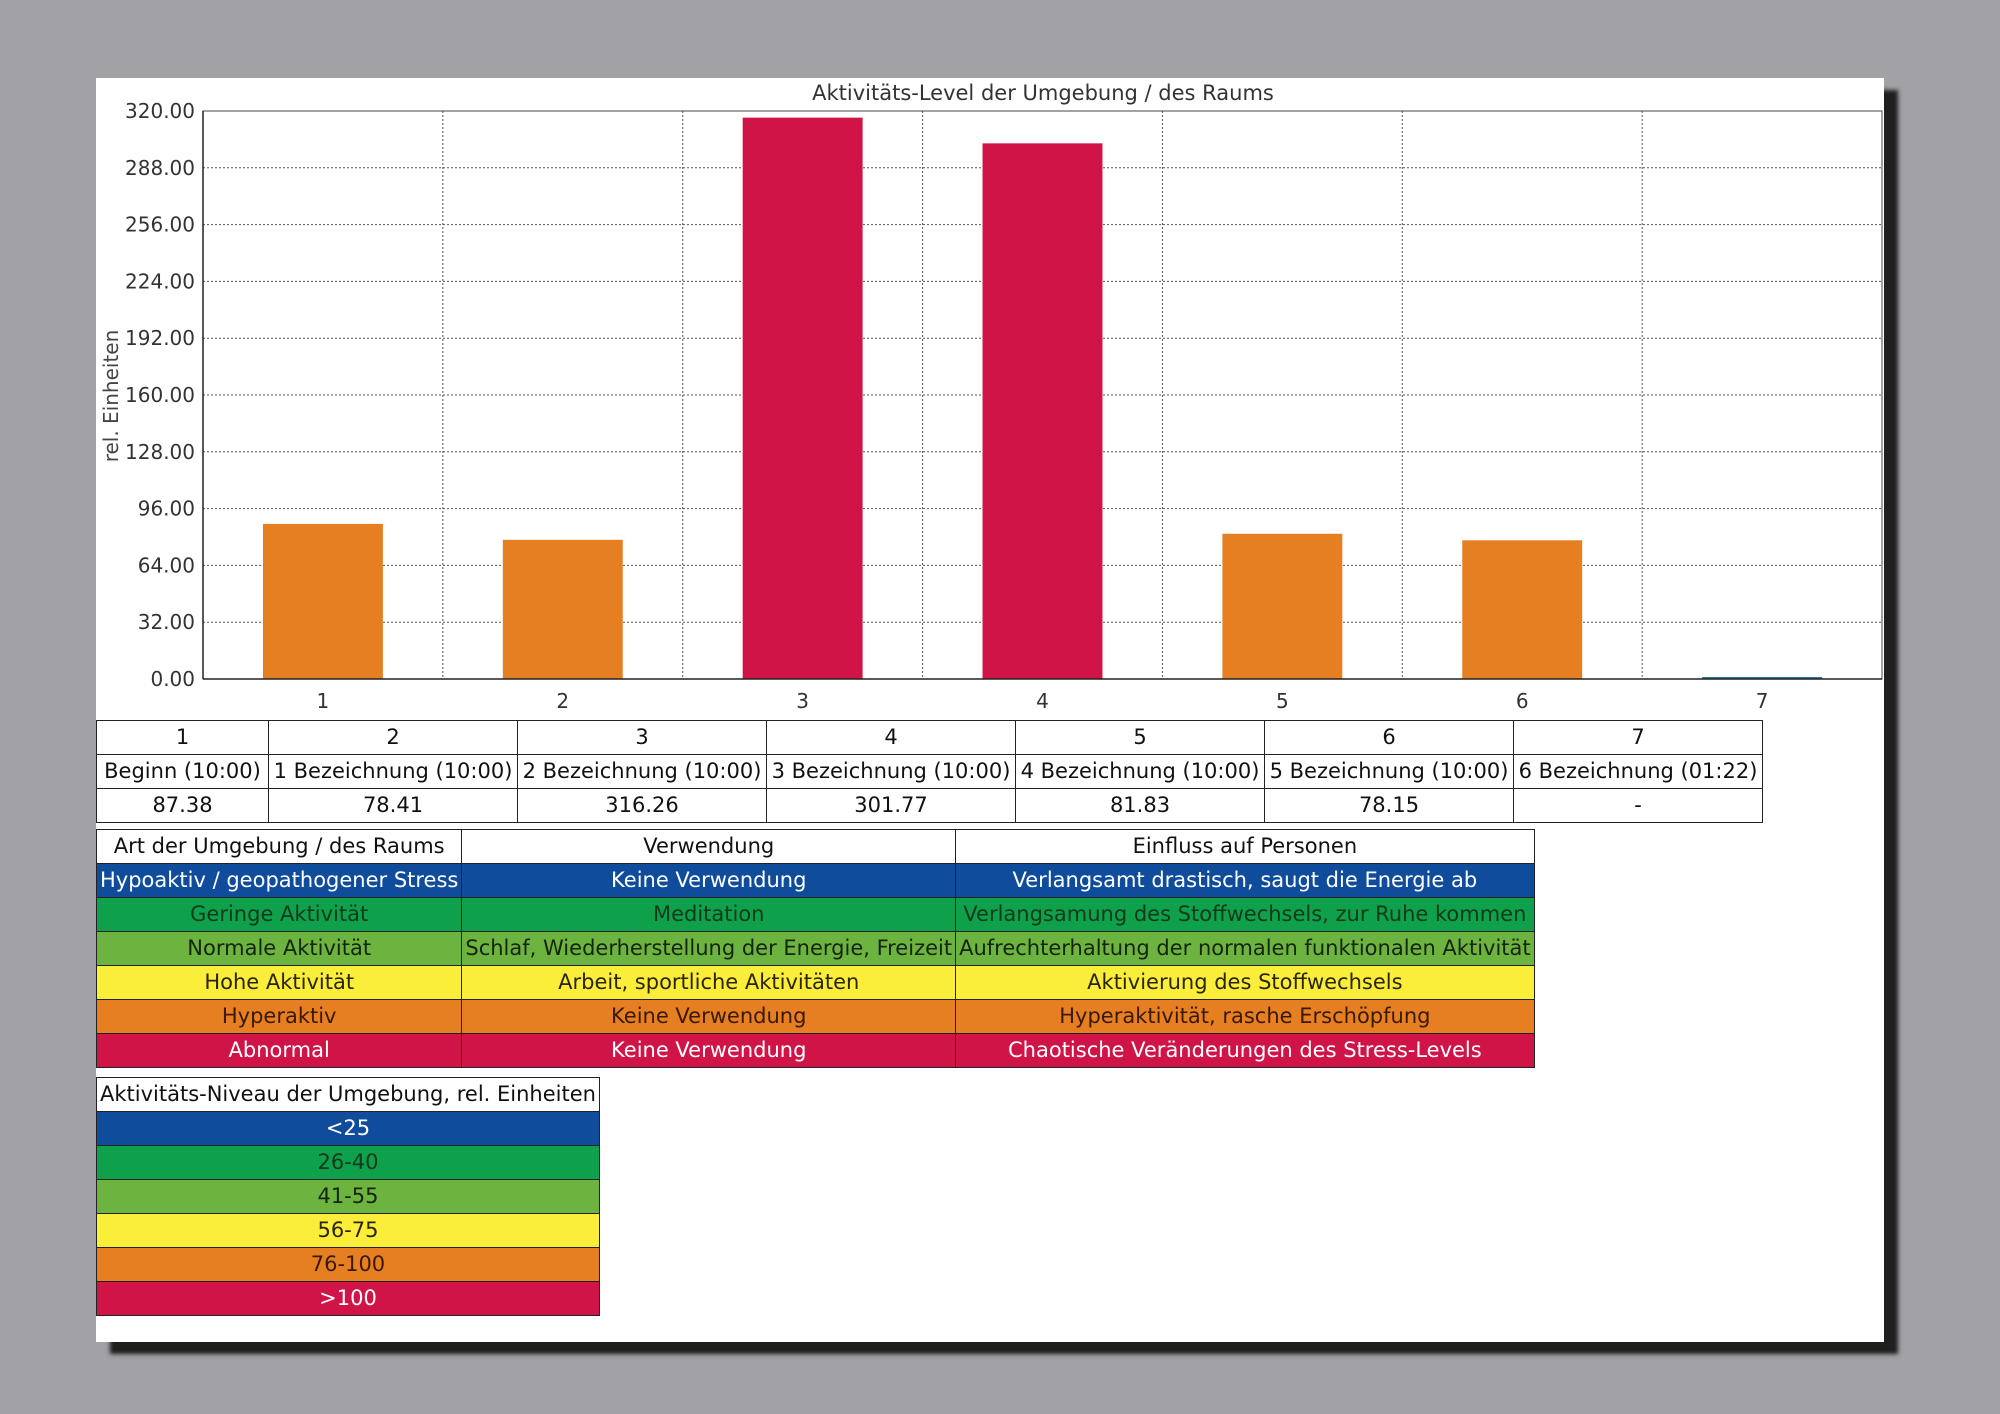 The width and height of the screenshot is (2000, 1414). What do you see at coordinates (1140, 805) in the screenshot?
I see `measurement-value-cell: 81.83` at bounding box center [1140, 805].